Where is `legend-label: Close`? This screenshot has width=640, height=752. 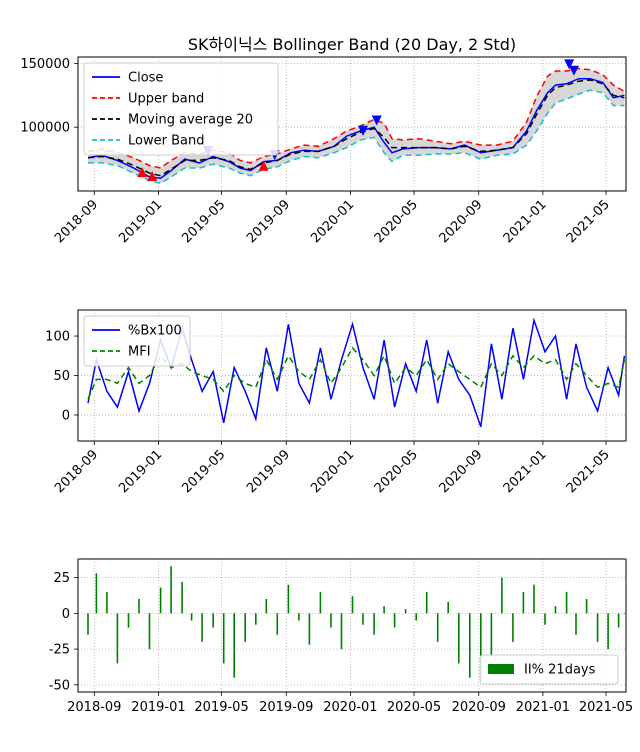
legend-label: Close is located at coordinates (145, 78).